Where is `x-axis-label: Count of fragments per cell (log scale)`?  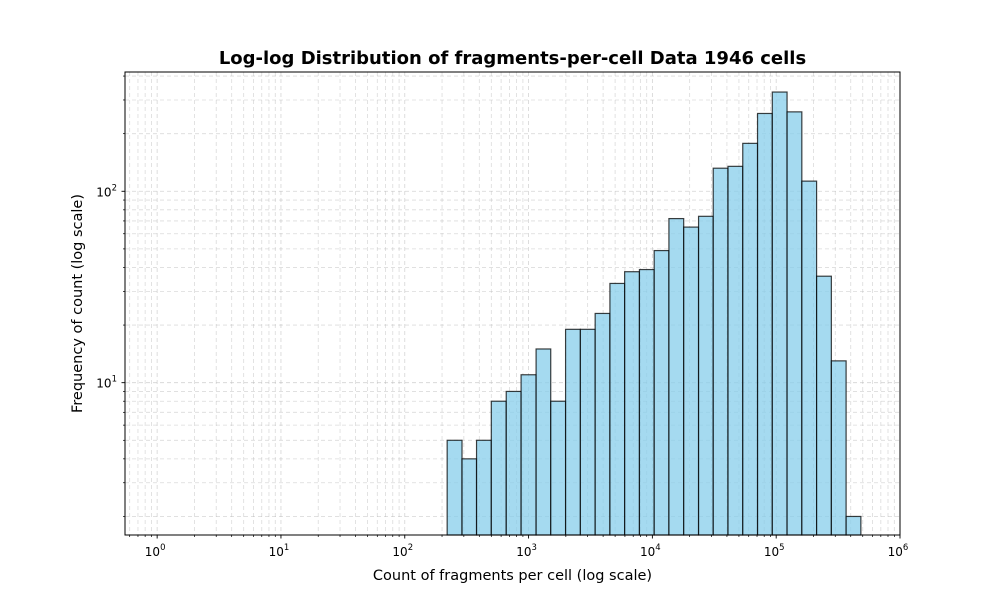
x-axis-label: Count of fragments per cell (log scale) is located at coordinates (512, 576).